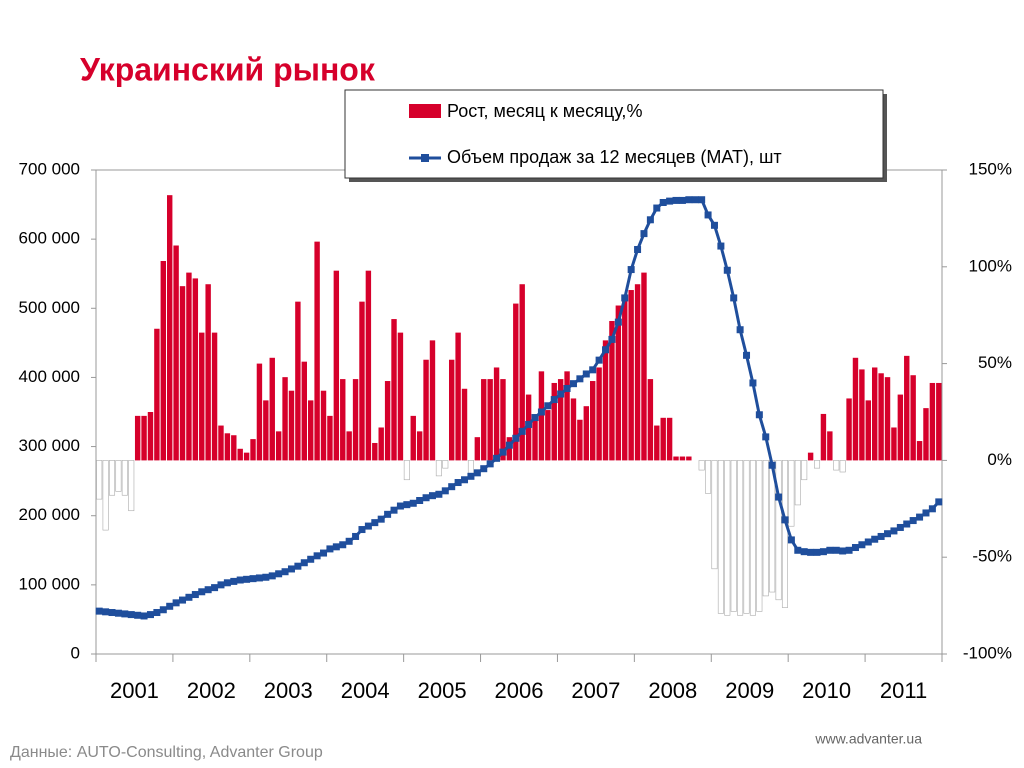 The image size is (1024, 768). Describe the element at coordinates (903, 690) in the screenshot. I see `x-tick-label: 2011` at that location.